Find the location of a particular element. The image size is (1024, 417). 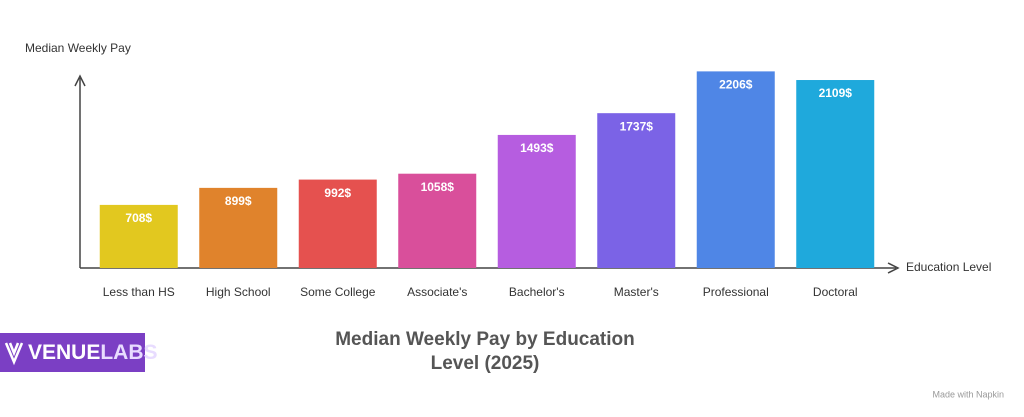

x-tick-label: Less than HS is located at coordinates (139, 292).